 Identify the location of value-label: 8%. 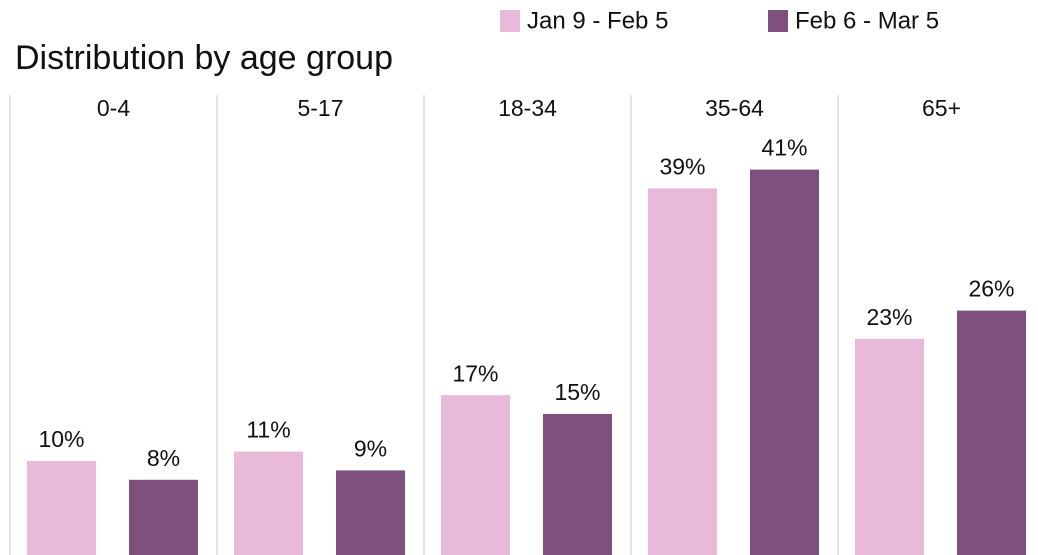
(163, 458).